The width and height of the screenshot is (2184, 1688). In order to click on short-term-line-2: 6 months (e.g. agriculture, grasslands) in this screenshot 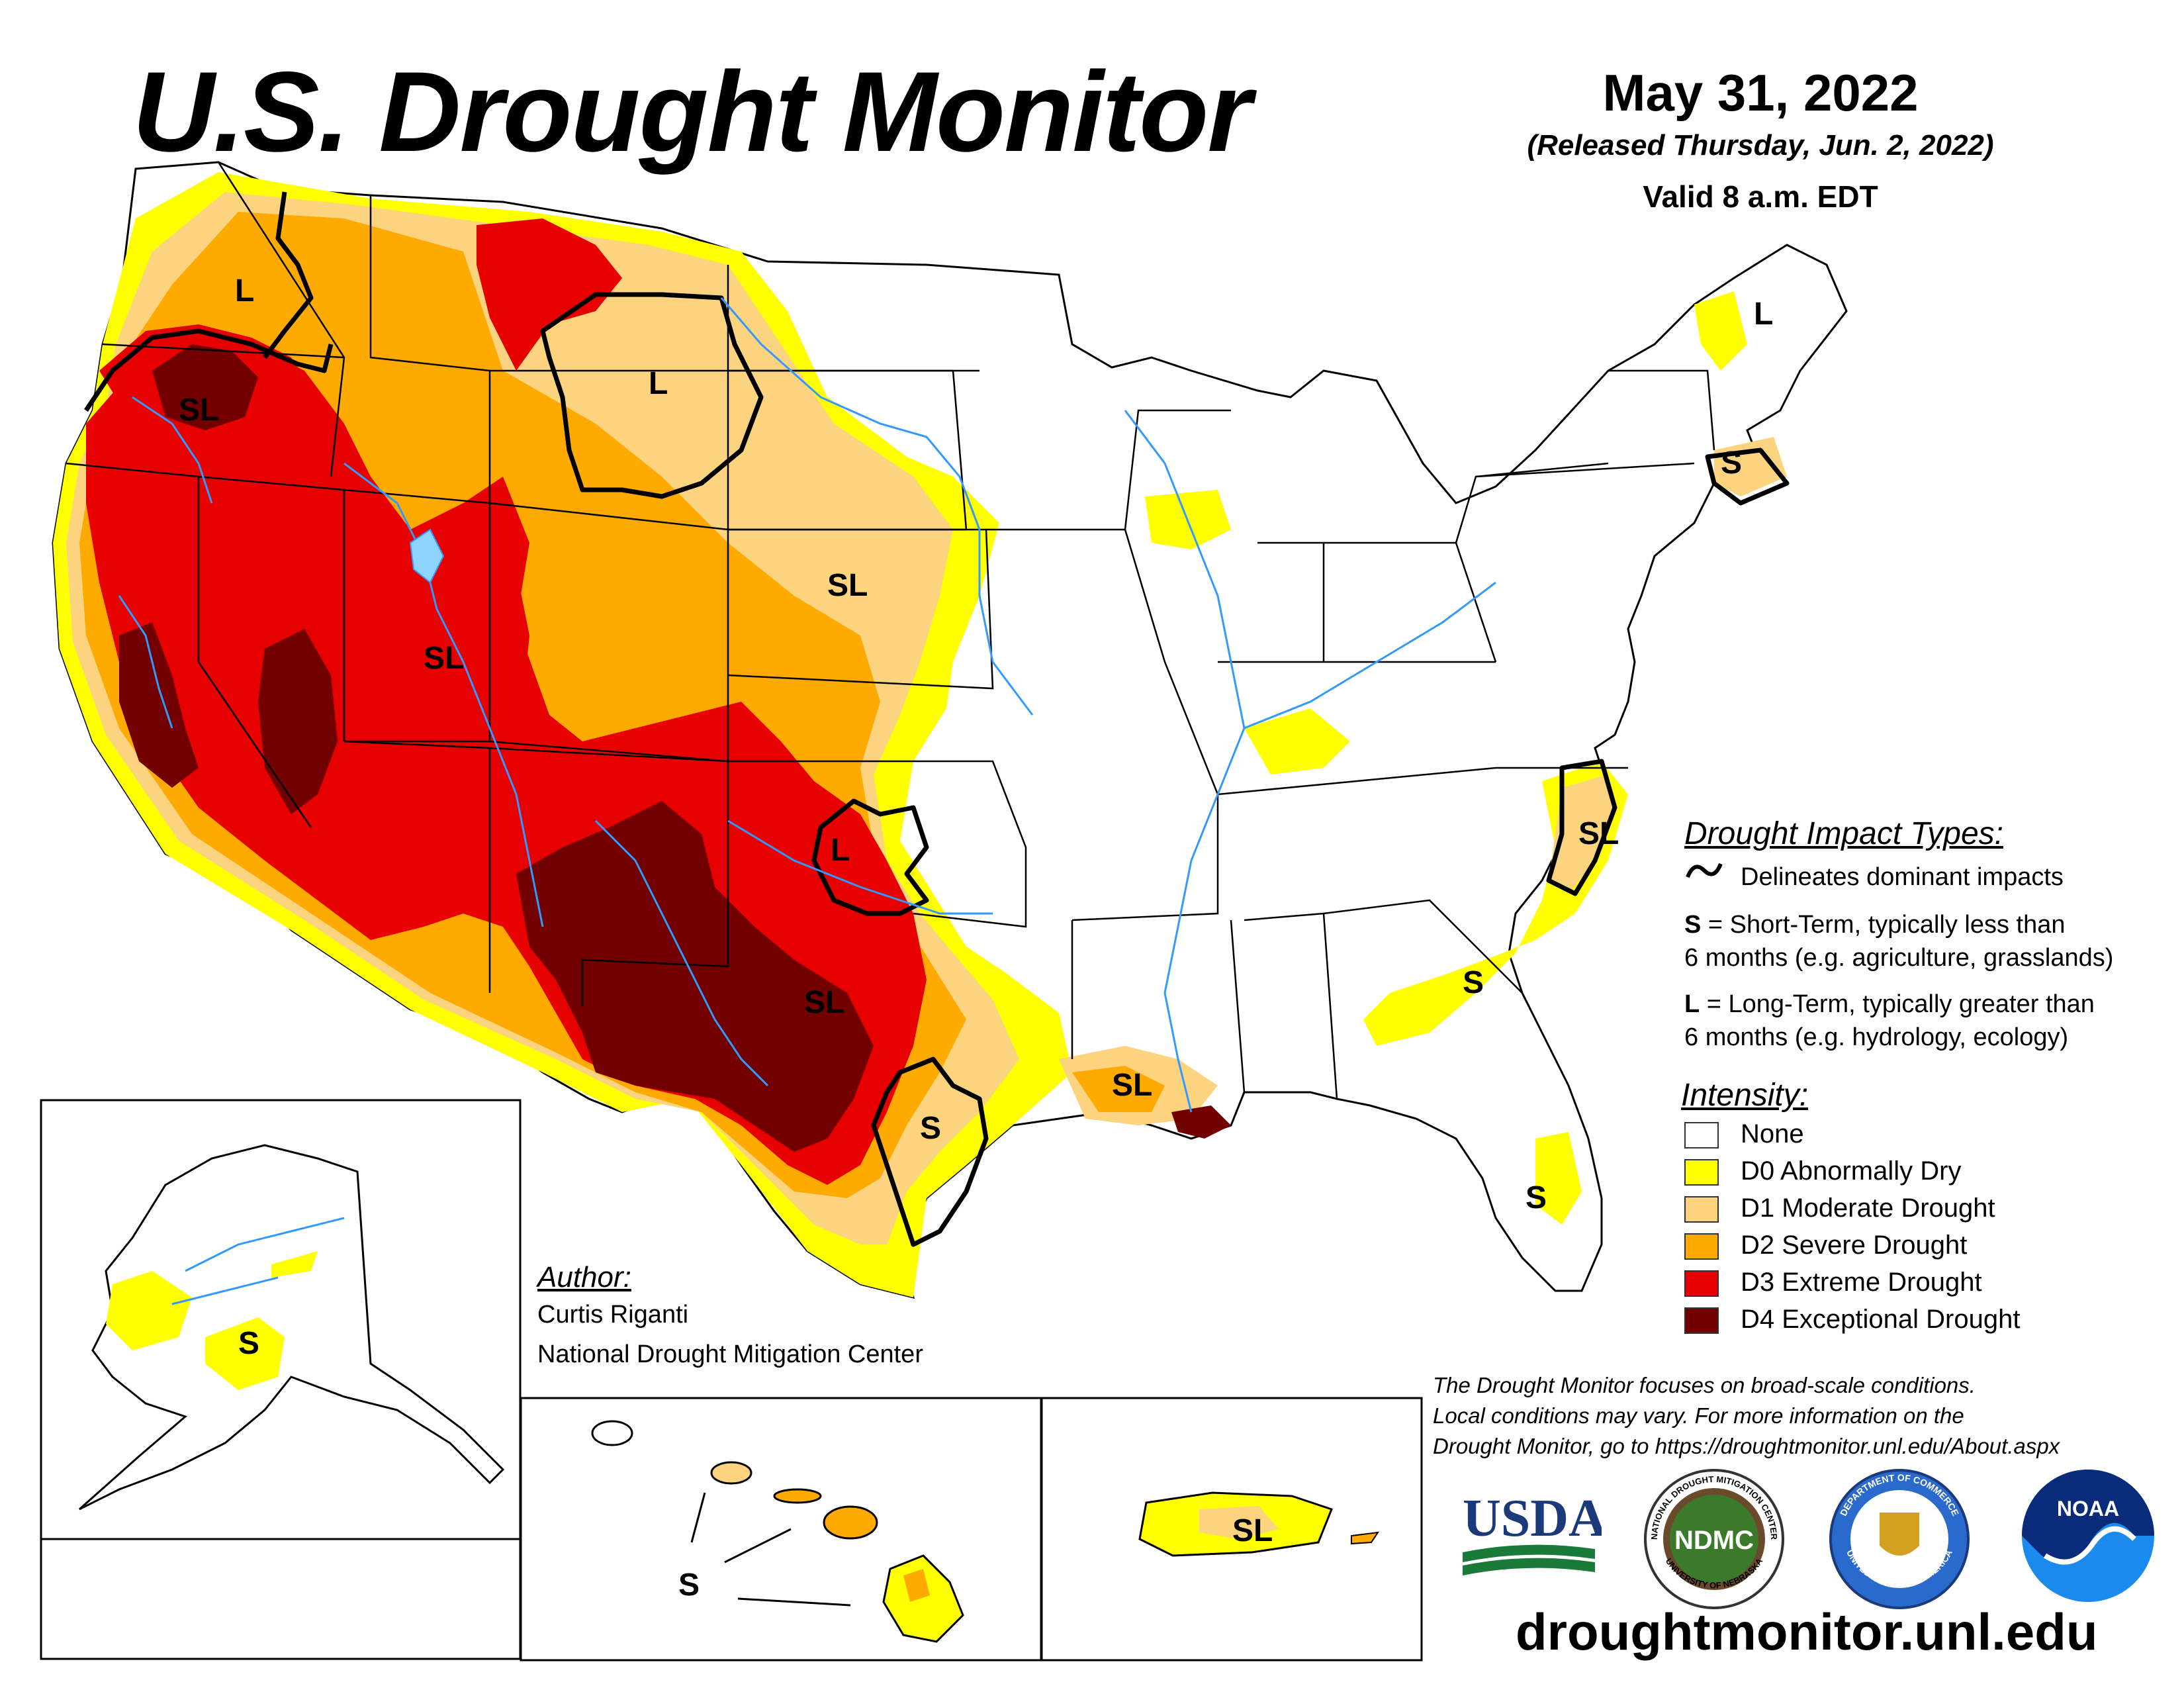, I will do `click(1899, 958)`.